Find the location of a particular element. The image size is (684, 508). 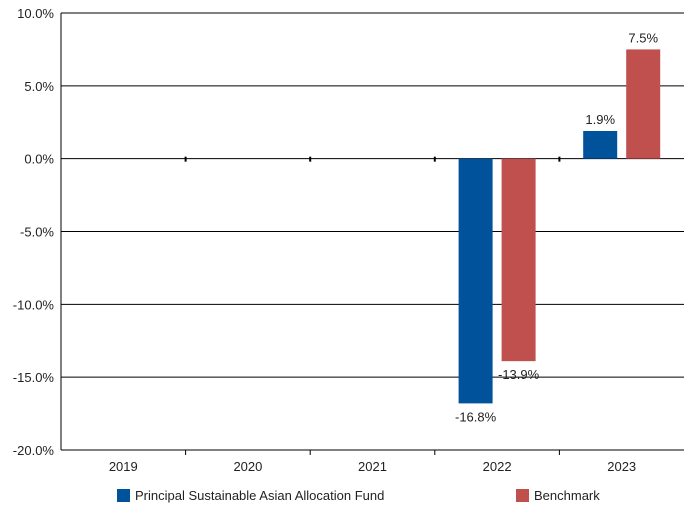

data-label: -13.9% is located at coordinates (519, 374).